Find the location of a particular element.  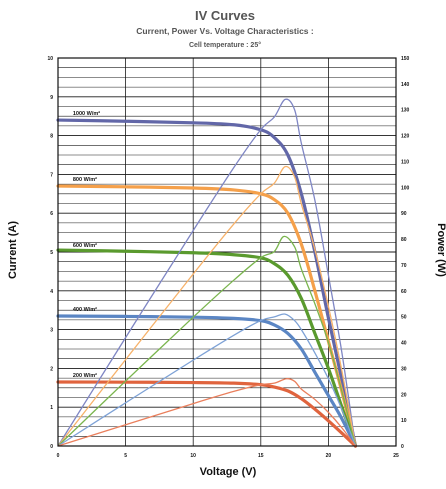

y-right-tick-label: 10 is located at coordinates (404, 421).